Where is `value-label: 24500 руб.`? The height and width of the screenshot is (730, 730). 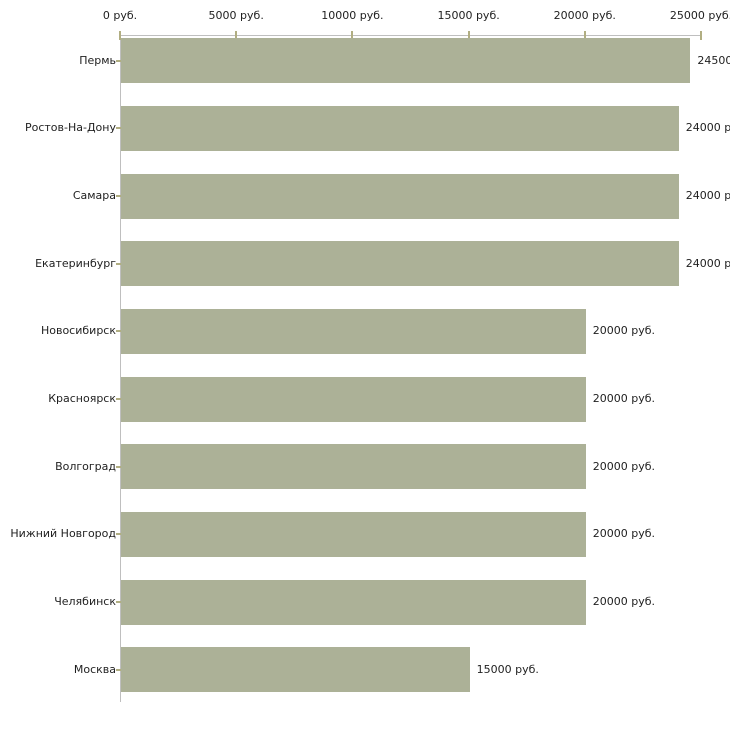 value-label: 24500 руб. is located at coordinates (713, 60).